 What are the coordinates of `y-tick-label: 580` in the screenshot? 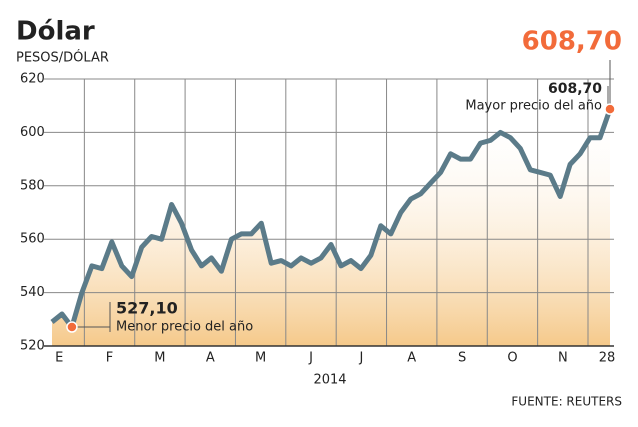 It's located at (32, 185).